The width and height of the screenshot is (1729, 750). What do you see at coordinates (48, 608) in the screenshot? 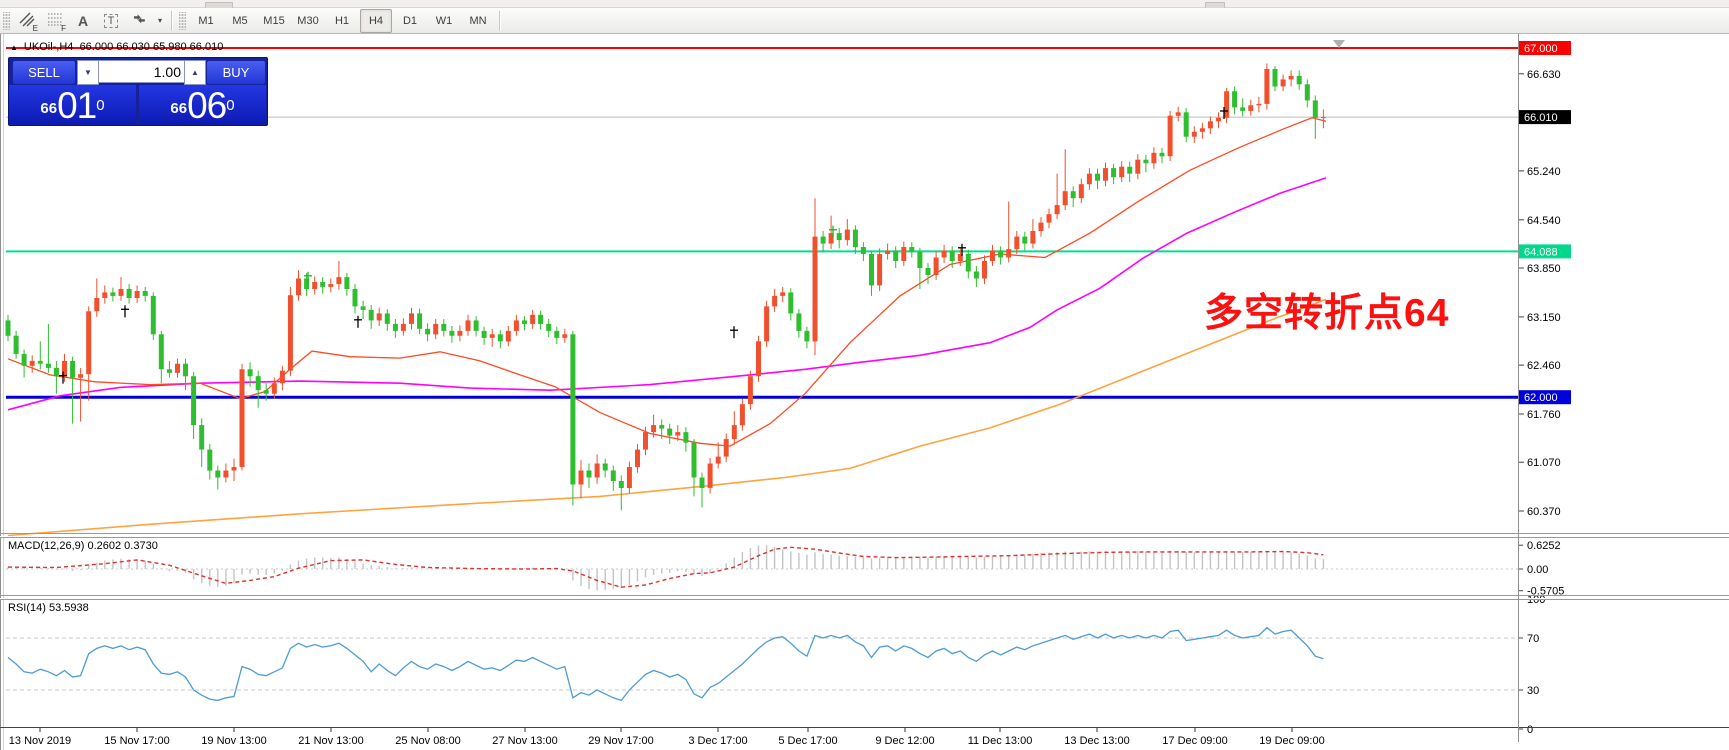
I see `rsi-label: RSI(14) 53.5938` at bounding box center [48, 608].